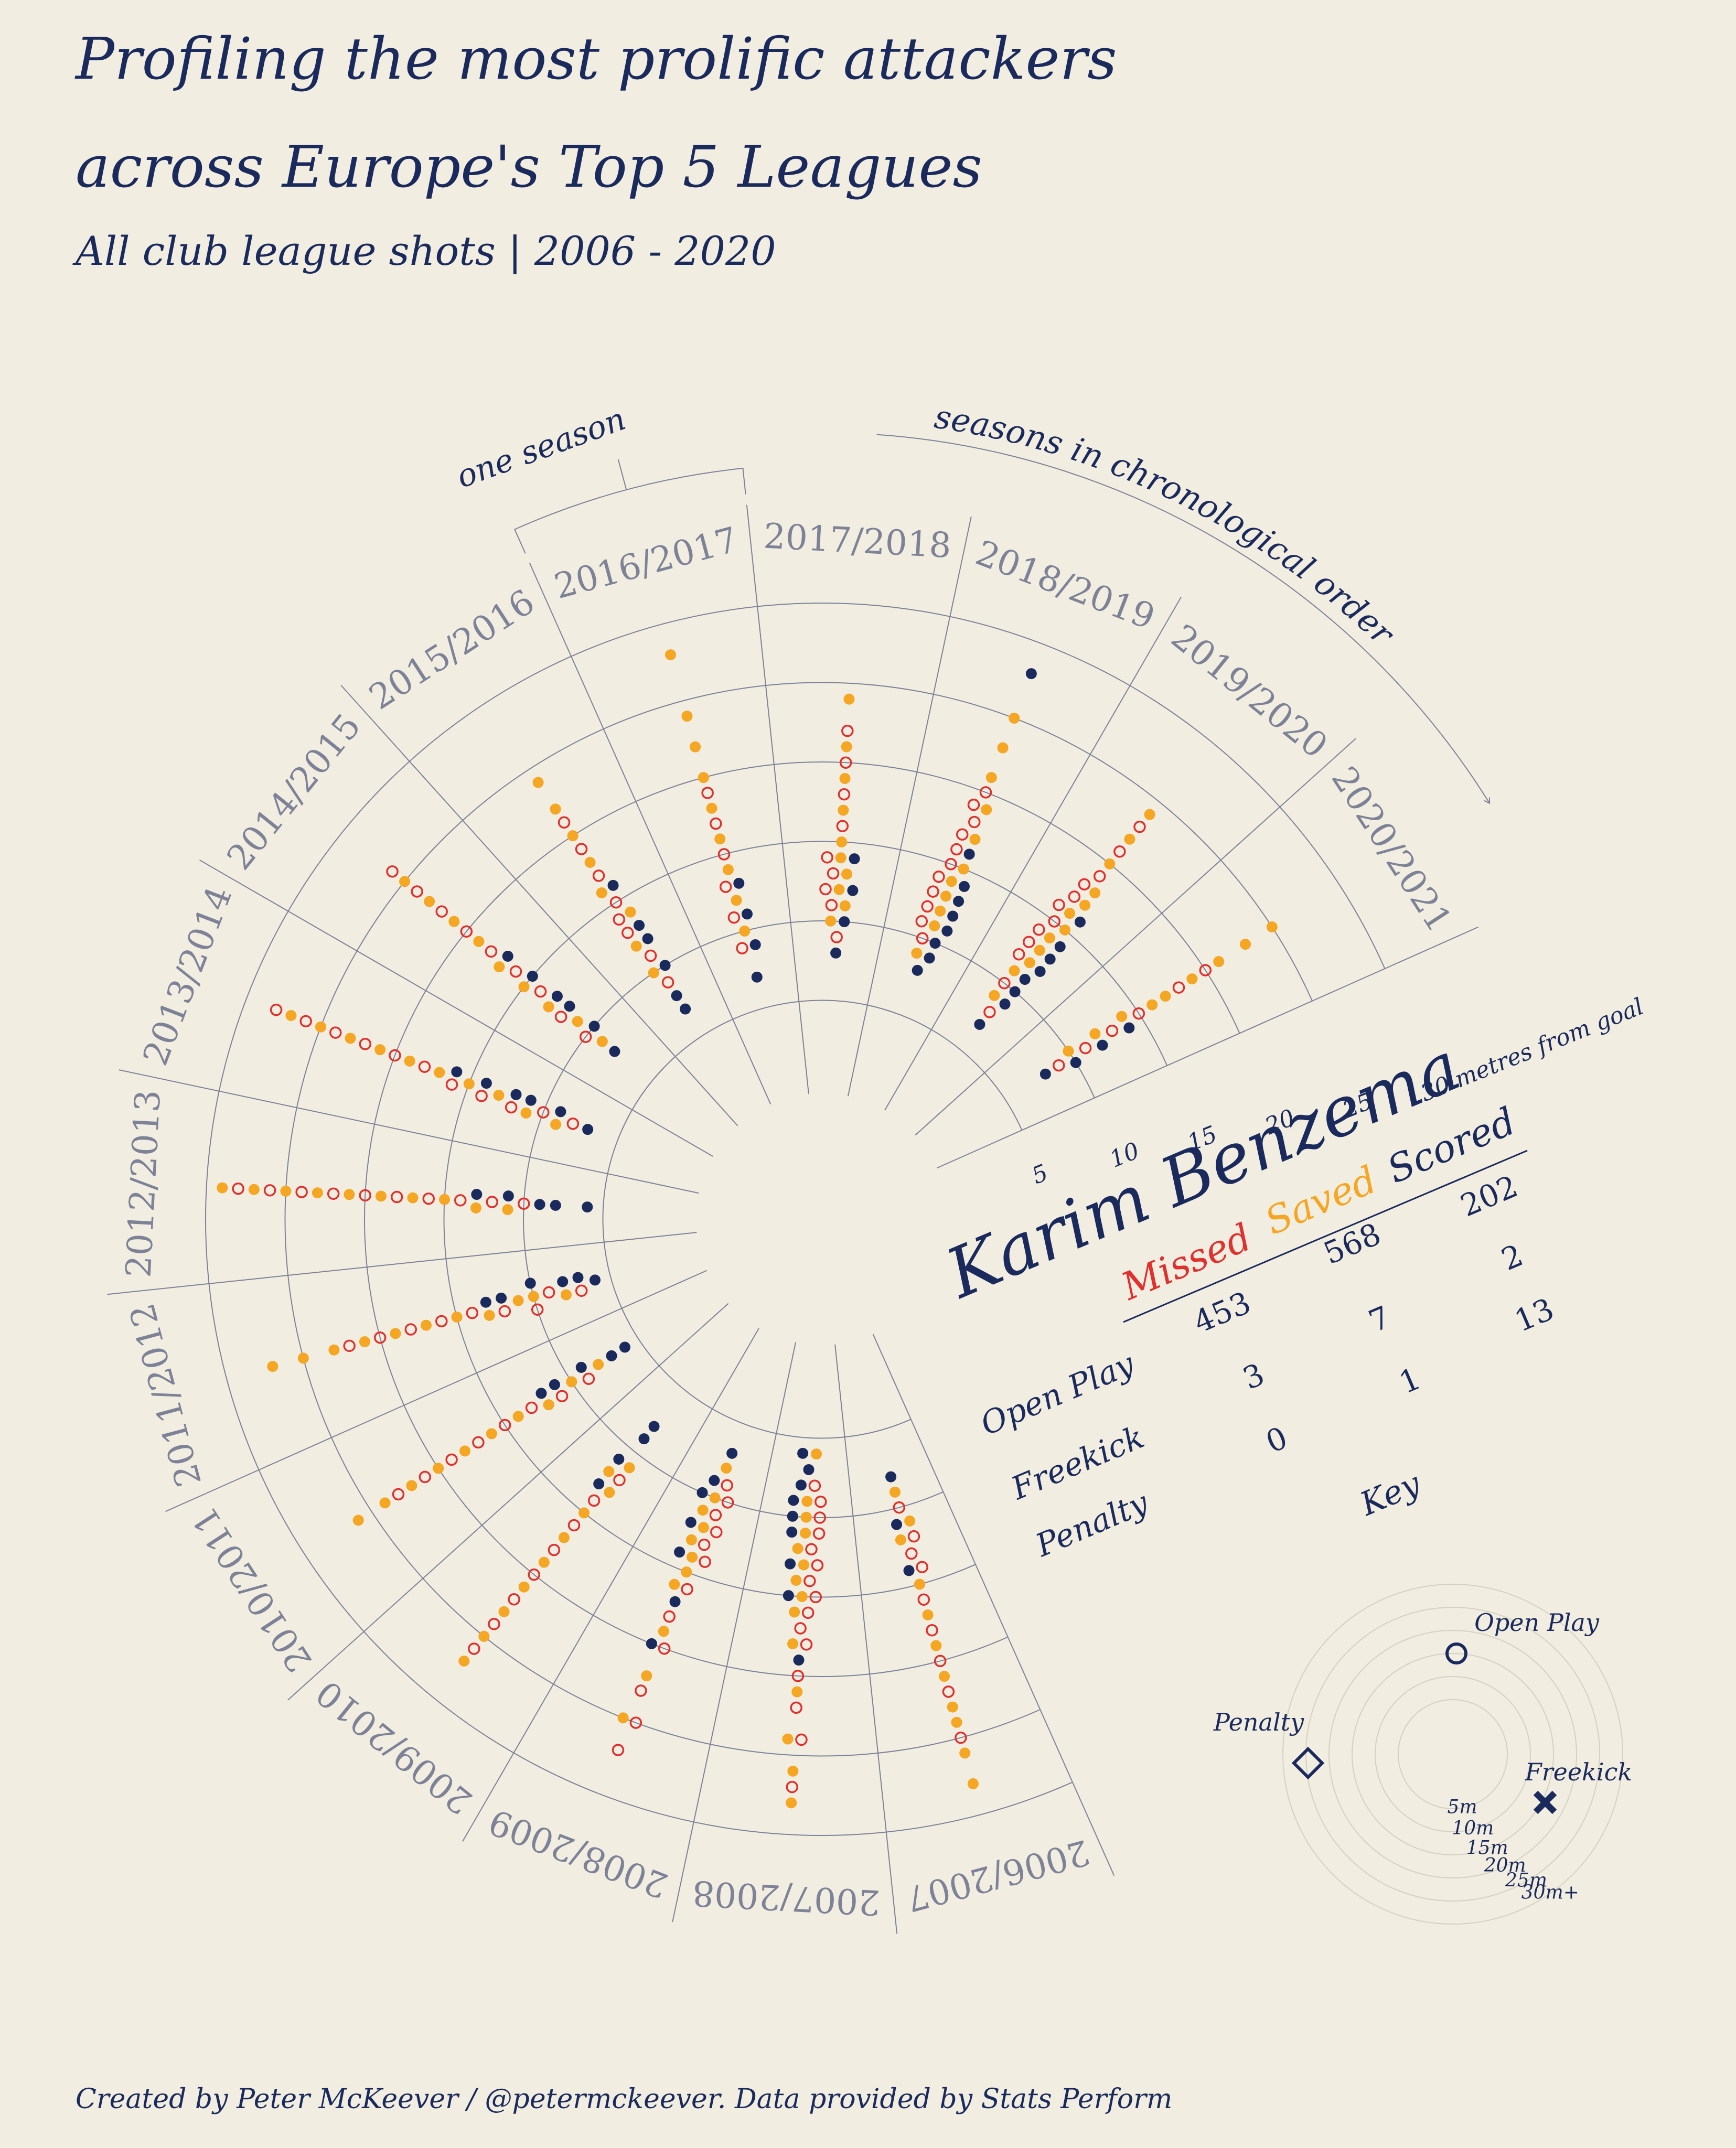 This screenshot has height=2148, width=1736. I want to click on key-freekick, so click(1545, 1802).